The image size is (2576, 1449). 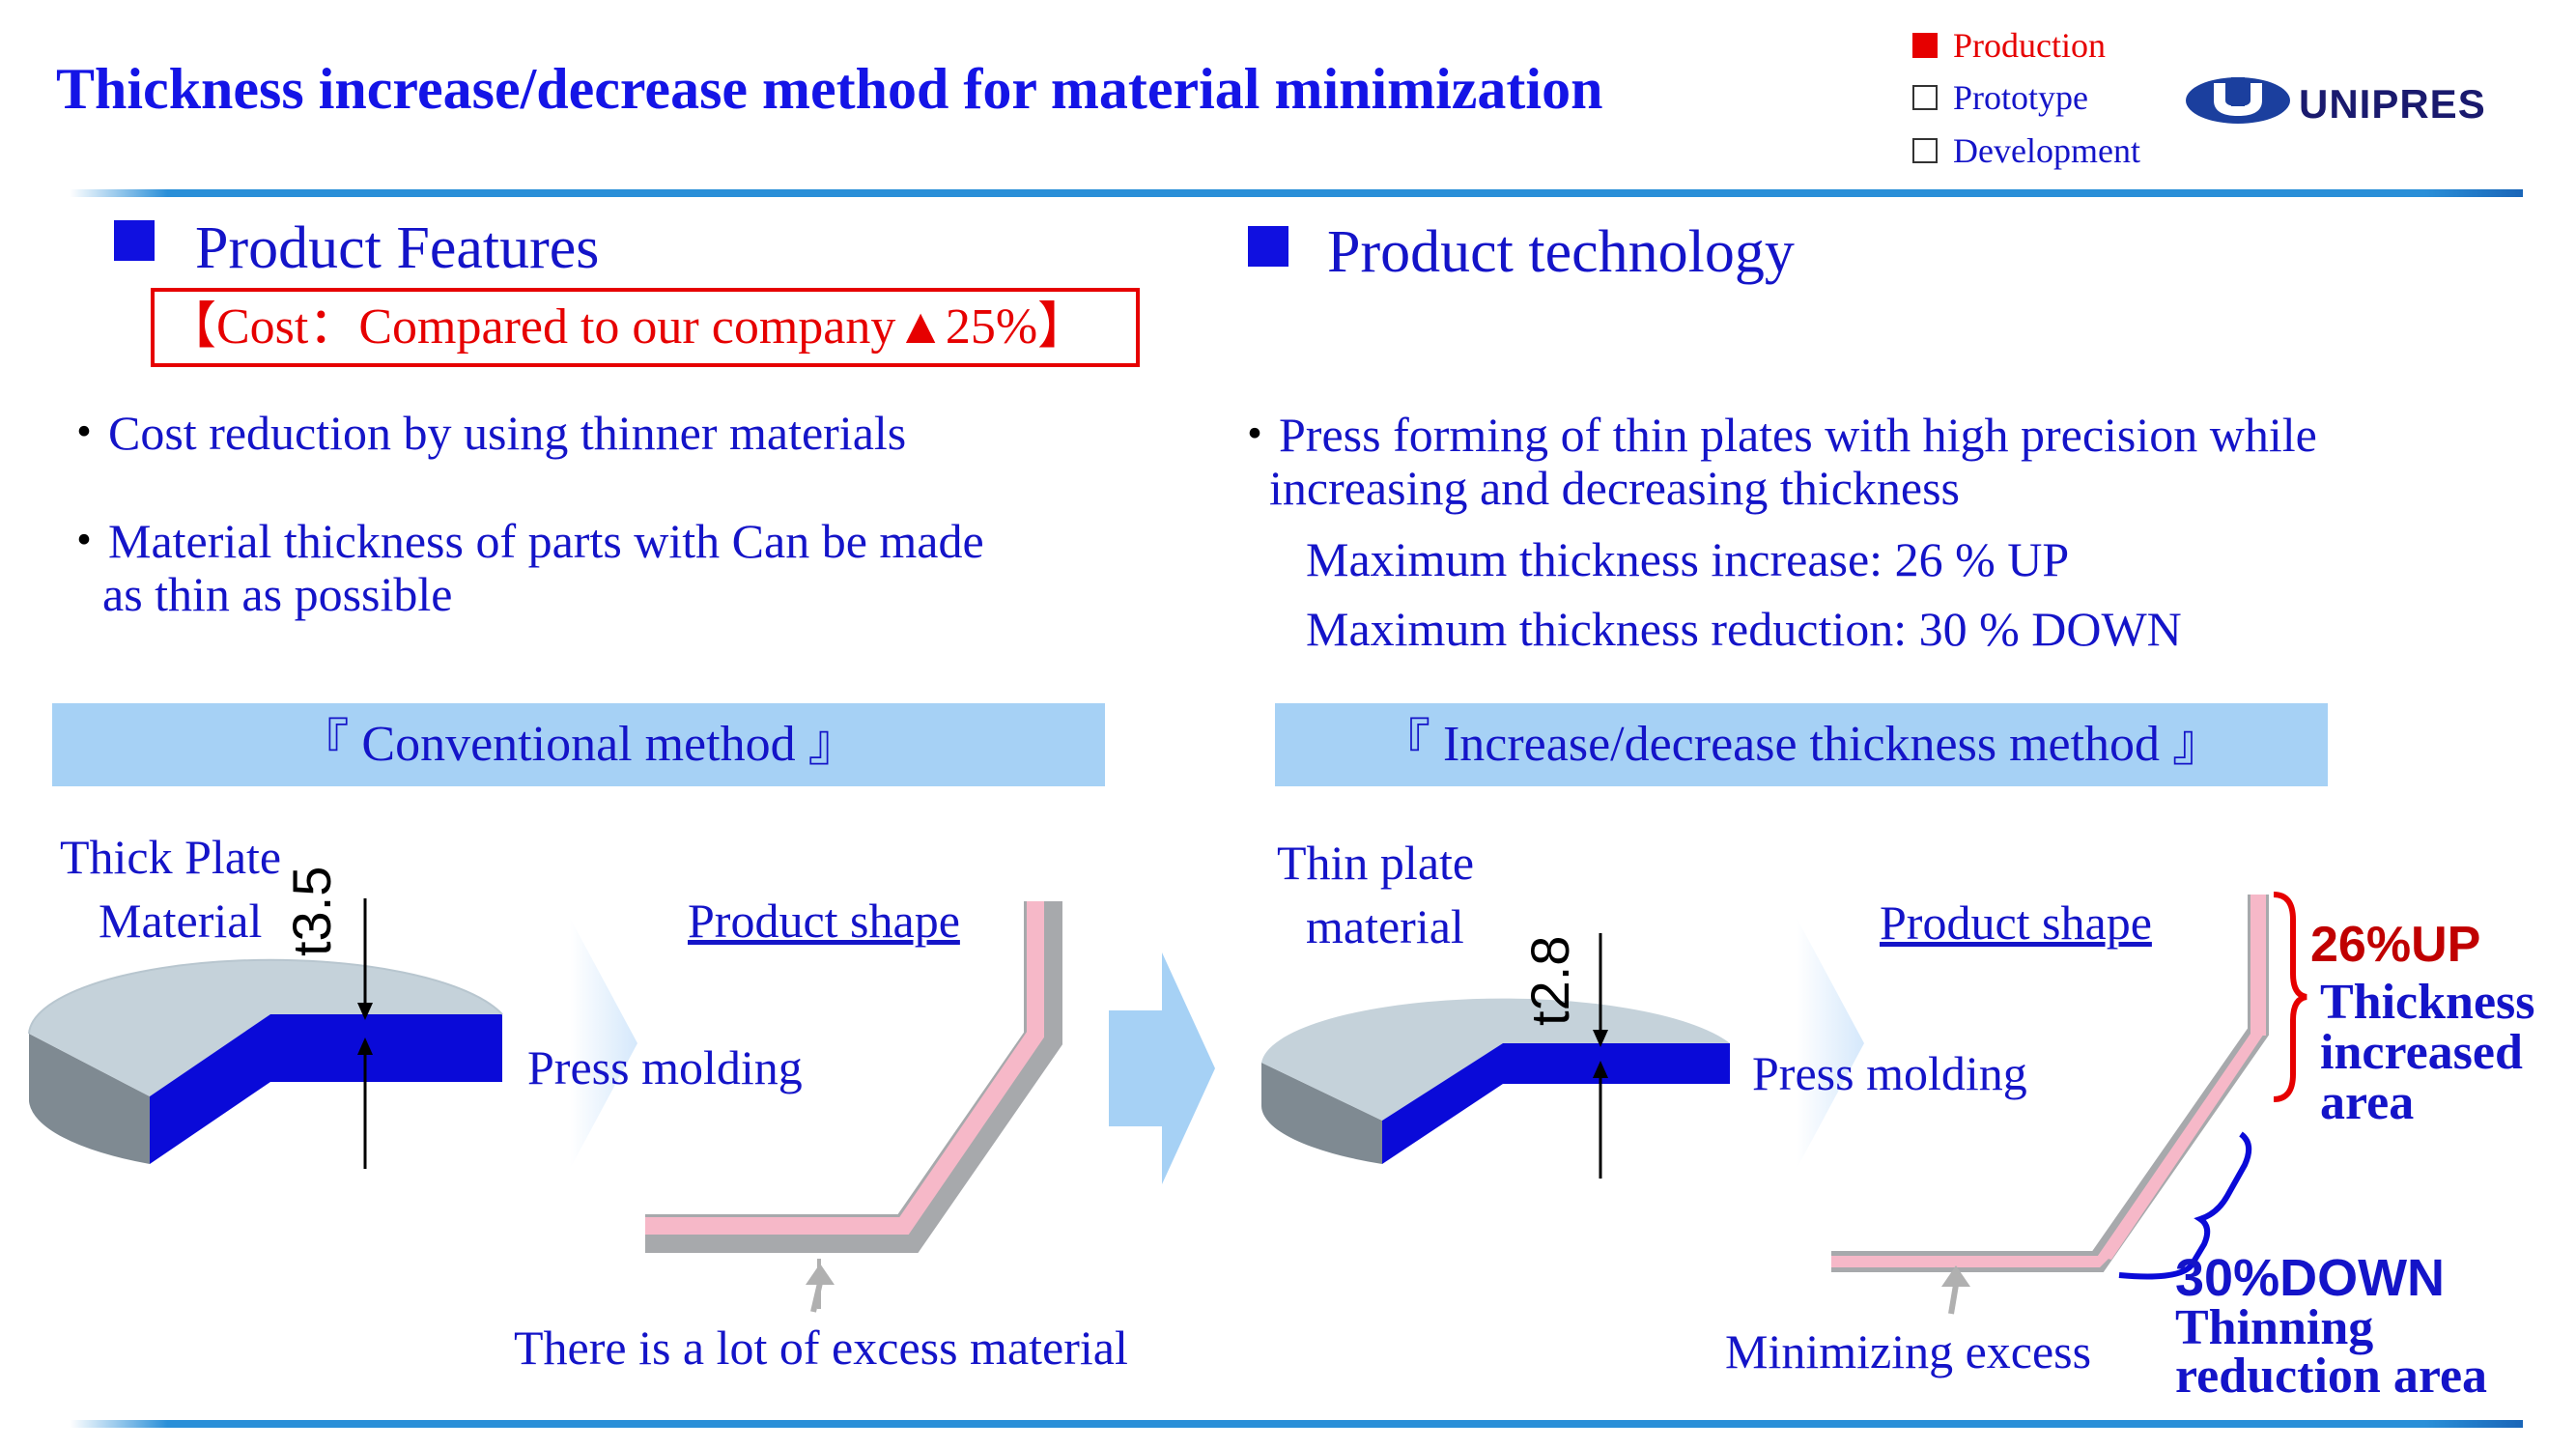 What do you see at coordinates (2029, 45) in the screenshot?
I see `status-label: Production` at bounding box center [2029, 45].